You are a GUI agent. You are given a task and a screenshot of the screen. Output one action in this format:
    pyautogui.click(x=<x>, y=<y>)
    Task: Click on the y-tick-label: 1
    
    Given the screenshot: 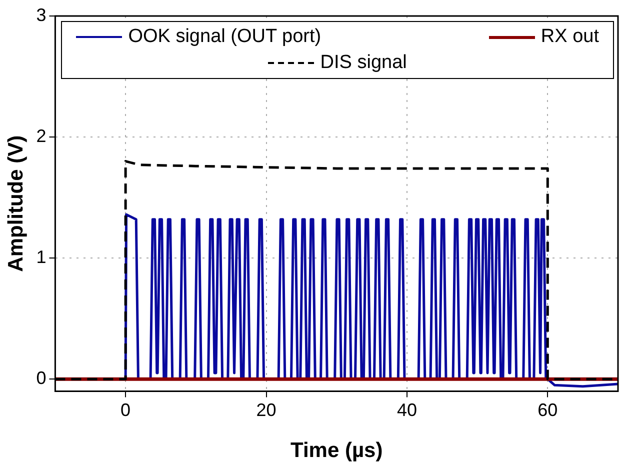 What is the action you would take?
    pyautogui.click(x=41, y=257)
    